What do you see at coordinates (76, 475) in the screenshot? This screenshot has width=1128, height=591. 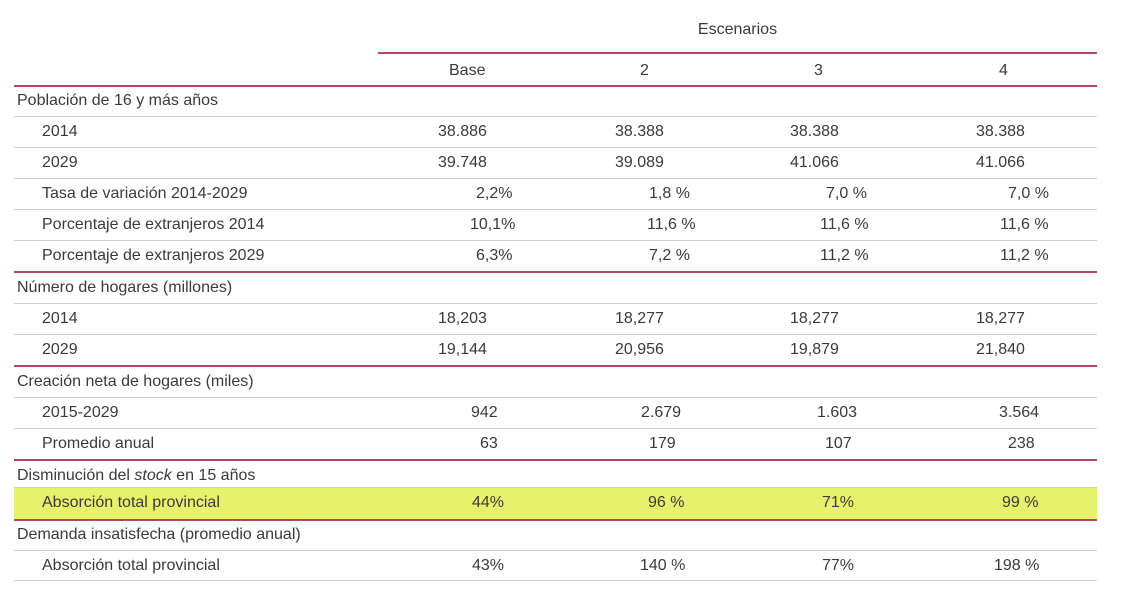 I see `section-title-prefix: Disminución del` at bounding box center [76, 475].